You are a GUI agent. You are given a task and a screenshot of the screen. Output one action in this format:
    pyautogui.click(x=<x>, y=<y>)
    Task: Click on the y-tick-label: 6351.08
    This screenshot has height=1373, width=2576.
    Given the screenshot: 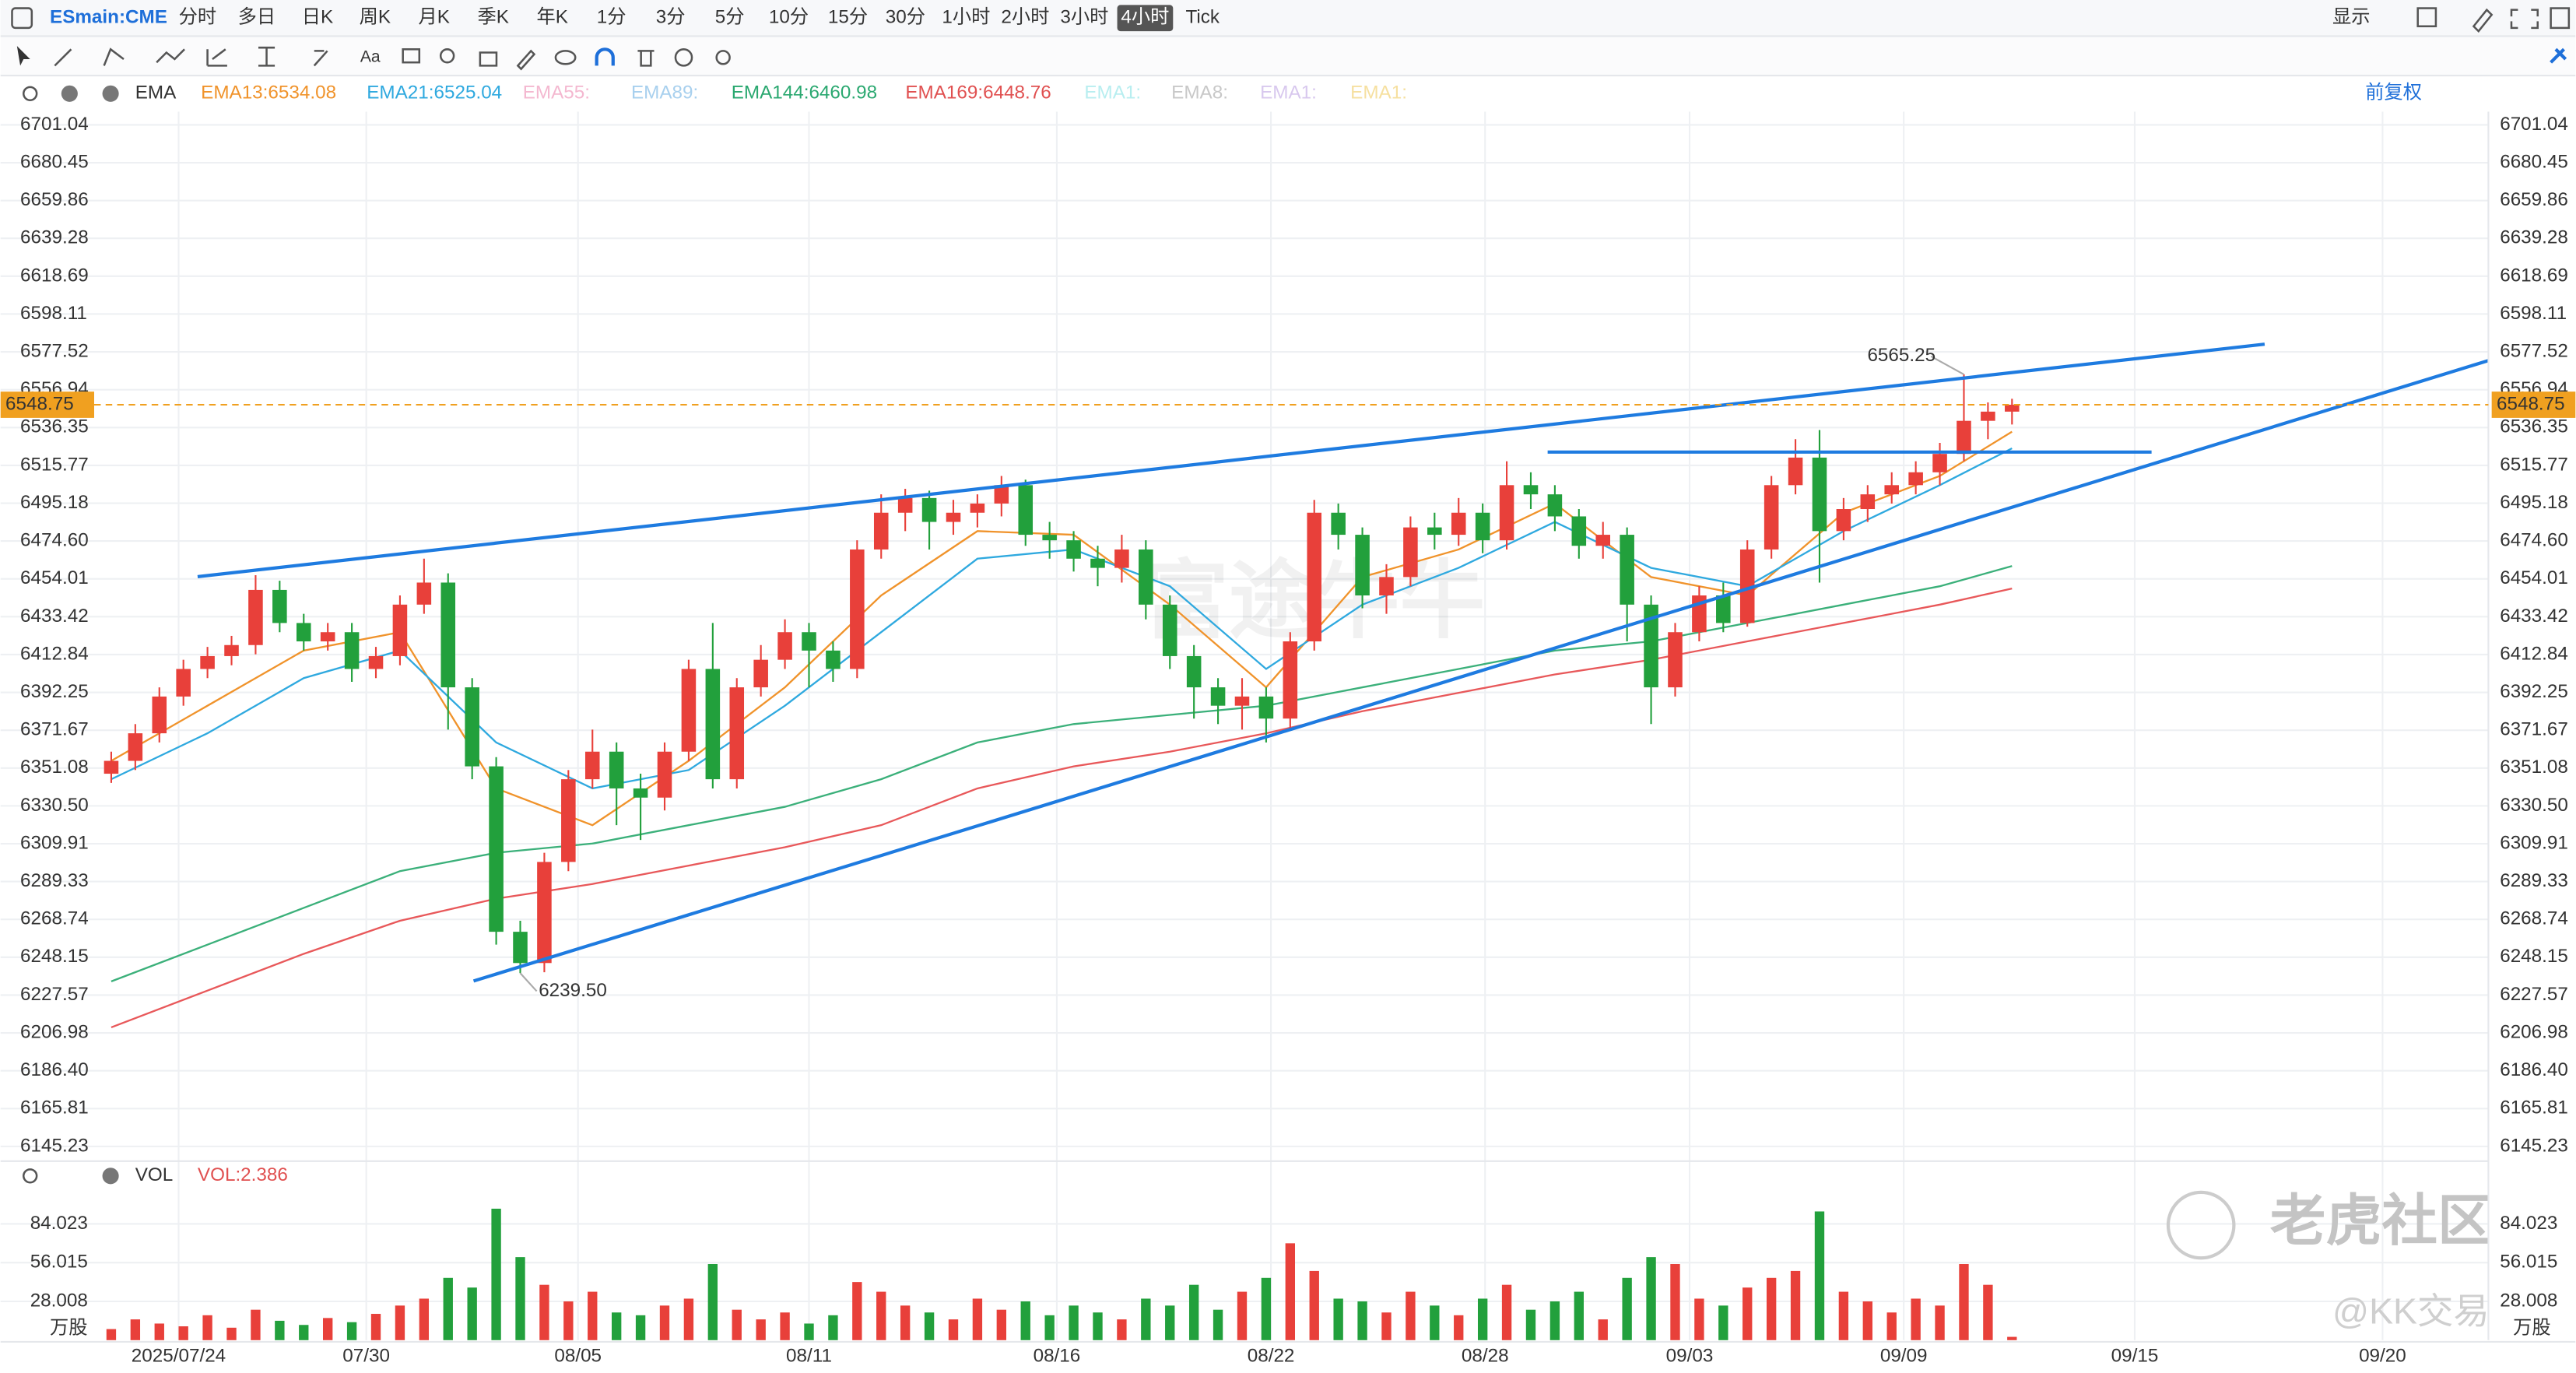 What is the action you would take?
    pyautogui.click(x=2534, y=767)
    